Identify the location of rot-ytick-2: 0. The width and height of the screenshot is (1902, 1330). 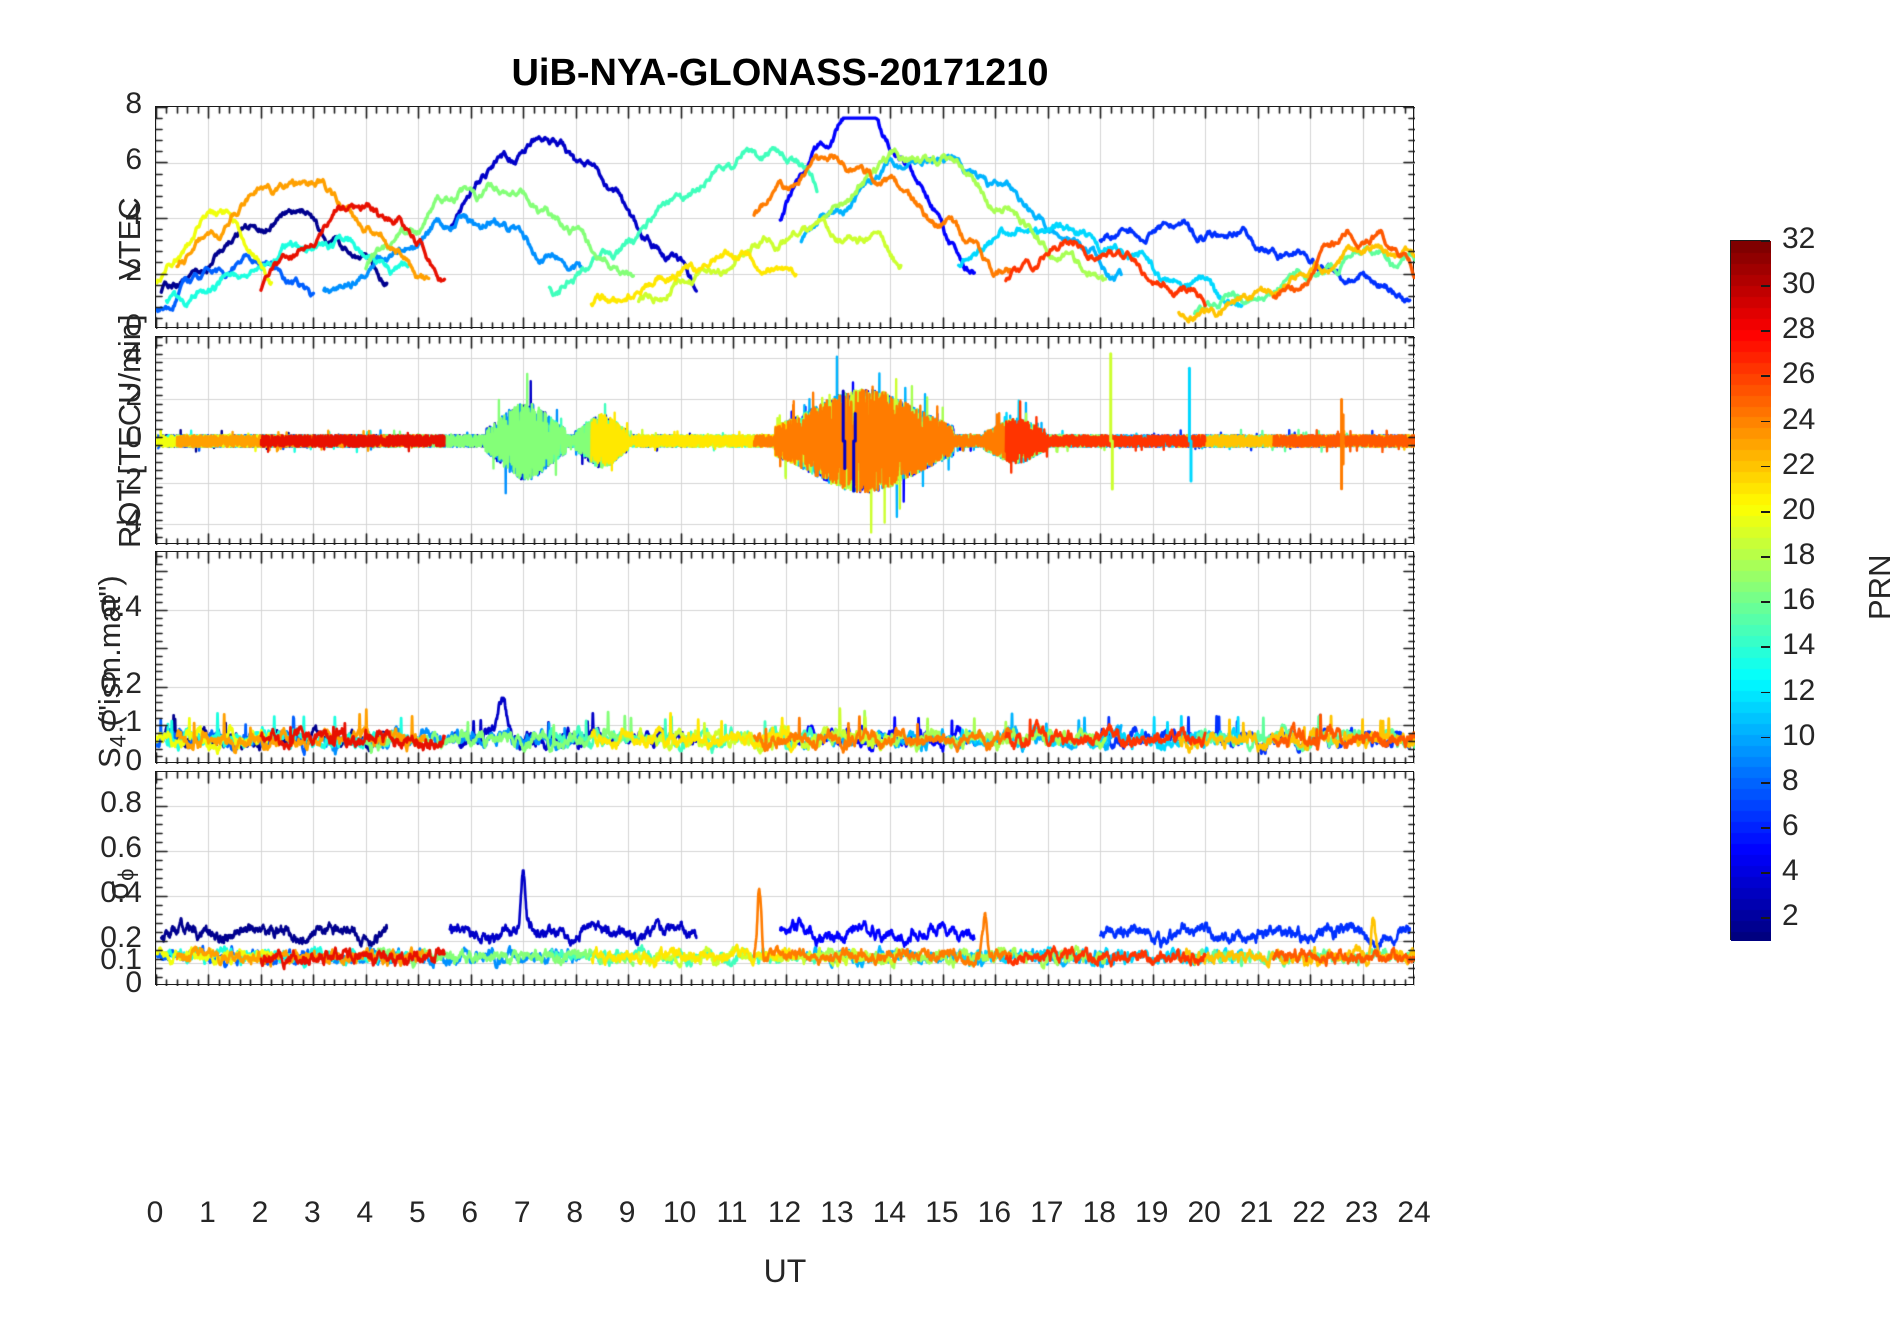
(133, 437).